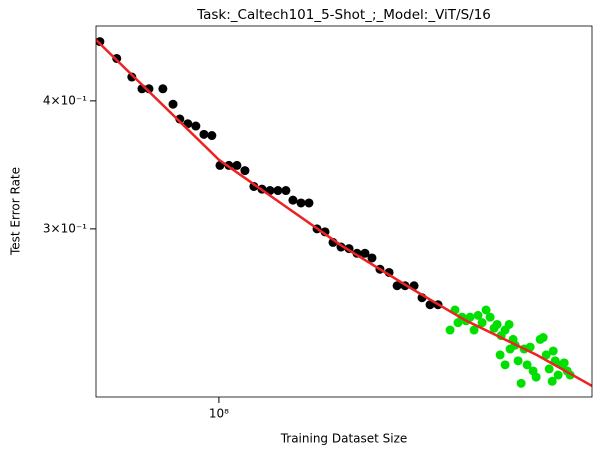 The image size is (602, 461). What do you see at coordinates (16, 211) in the screenshot?
I see `y-axis-label: Test Error Rate` at bounding box center [16, 211].